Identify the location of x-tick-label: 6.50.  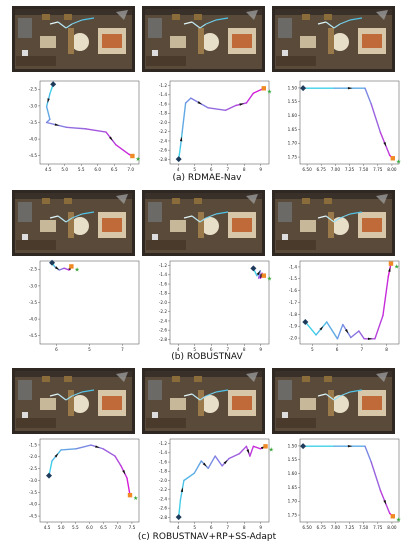
(307, 169).